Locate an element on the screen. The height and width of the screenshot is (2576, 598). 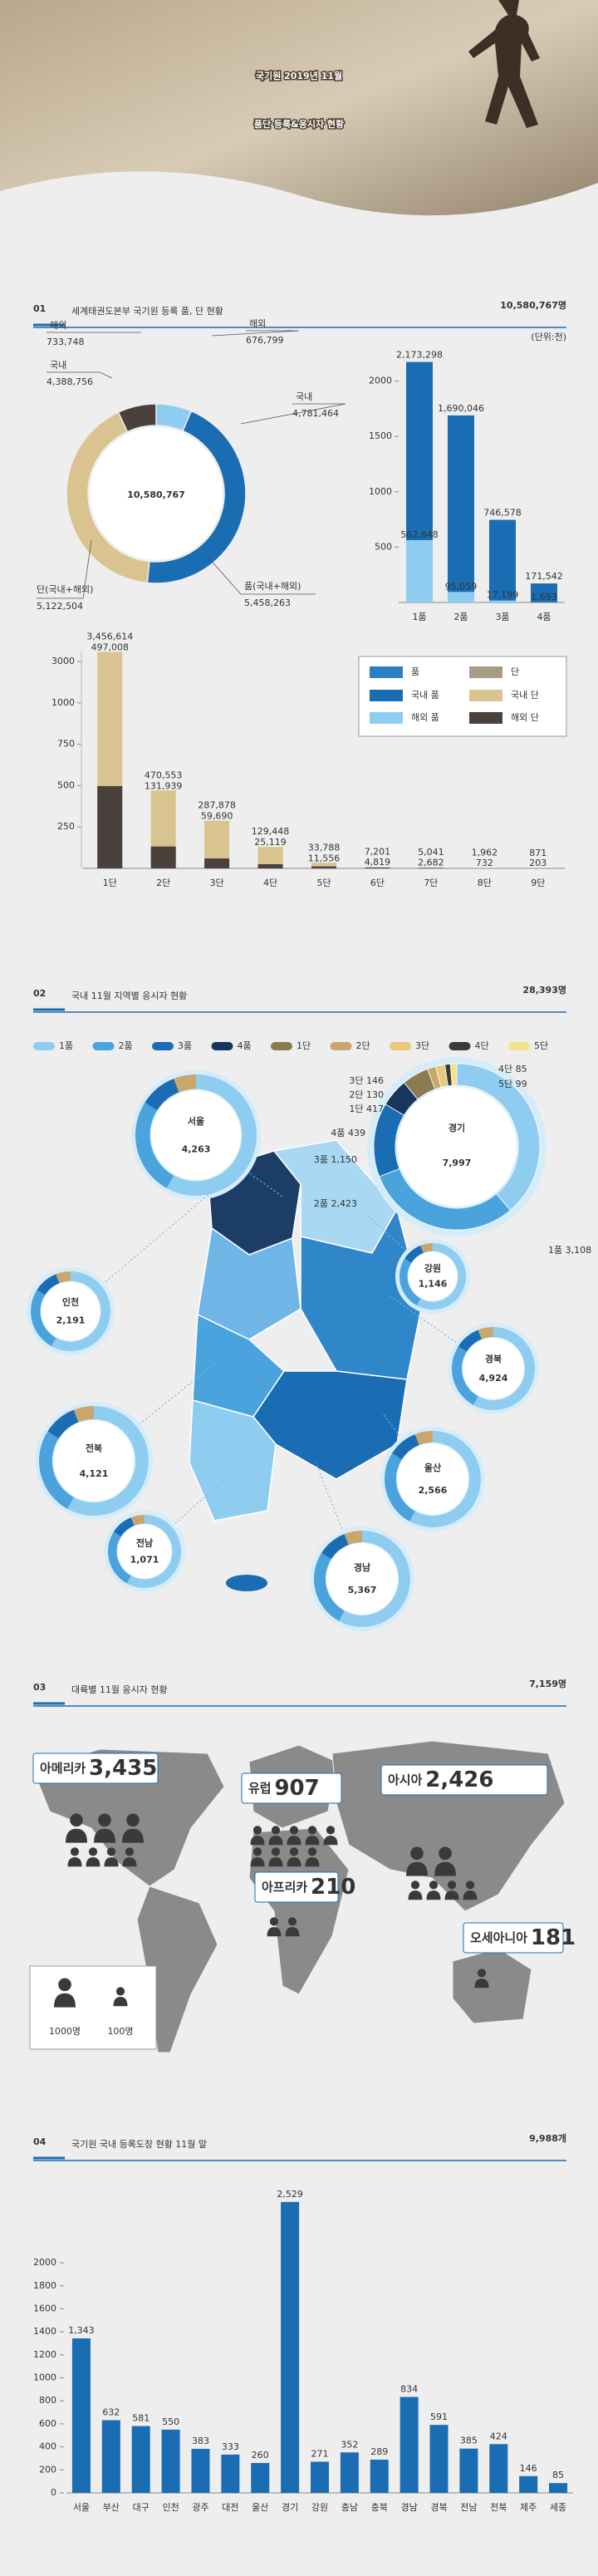
connector is located at coordinates (144, 1249).